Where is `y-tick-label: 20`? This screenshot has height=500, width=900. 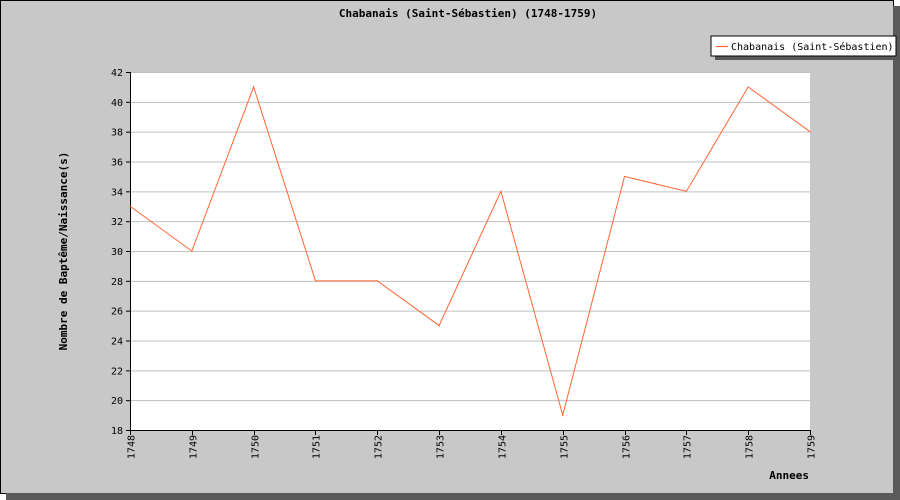 y-tick-label: 20 is located at coordinates (117, 401).